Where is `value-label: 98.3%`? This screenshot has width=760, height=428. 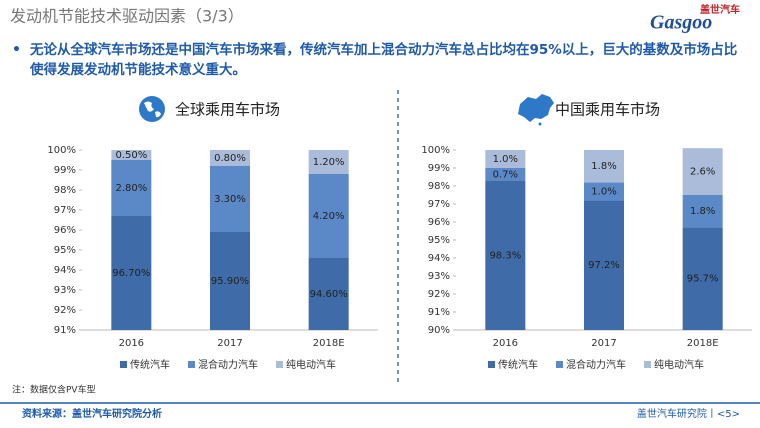
value-label: 98.3% is located at coordinates (505, 255).